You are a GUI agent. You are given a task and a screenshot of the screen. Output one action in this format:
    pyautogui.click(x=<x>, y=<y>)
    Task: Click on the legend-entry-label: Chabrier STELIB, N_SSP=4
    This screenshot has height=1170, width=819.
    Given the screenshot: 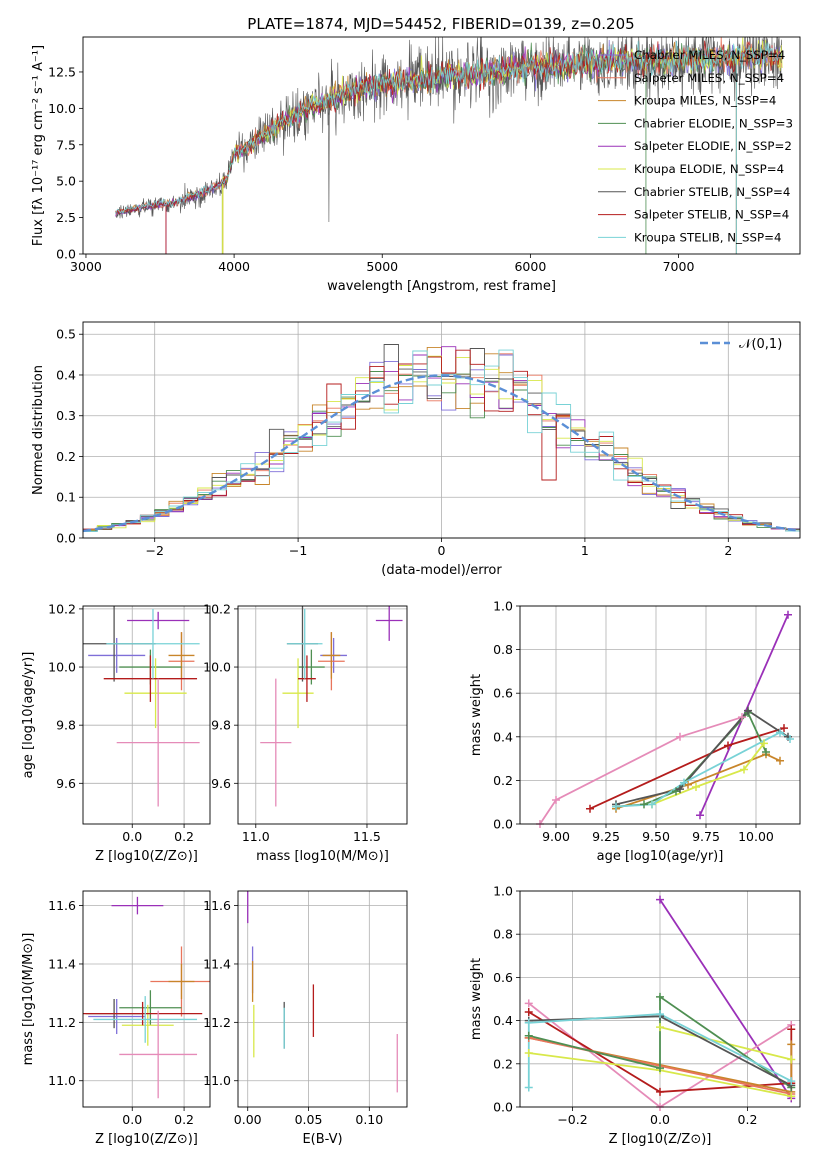 What is the action you would take?
    pyautogui.click(x=712, y=192)
    